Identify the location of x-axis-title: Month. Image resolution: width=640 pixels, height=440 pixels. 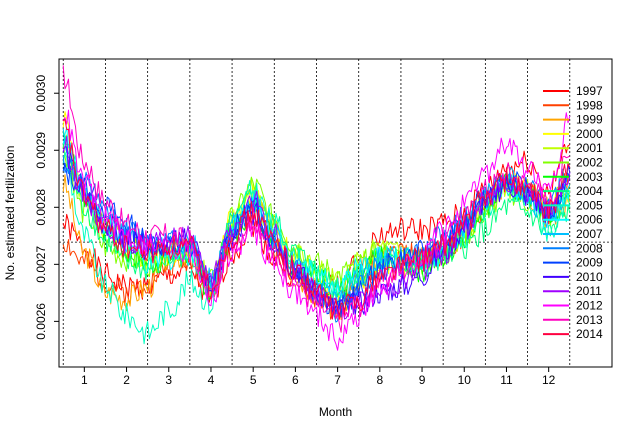
(335, 412).